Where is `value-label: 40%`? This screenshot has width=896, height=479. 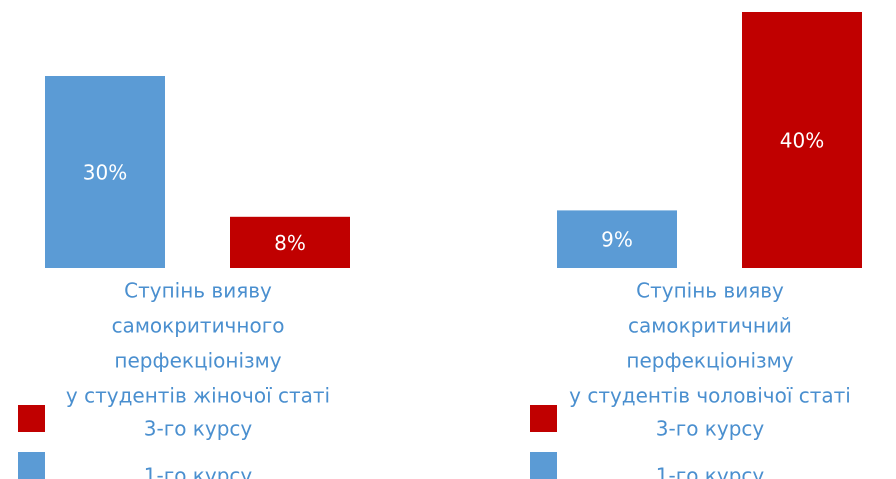 value-label: 40% is located at coordinates (802, 141).